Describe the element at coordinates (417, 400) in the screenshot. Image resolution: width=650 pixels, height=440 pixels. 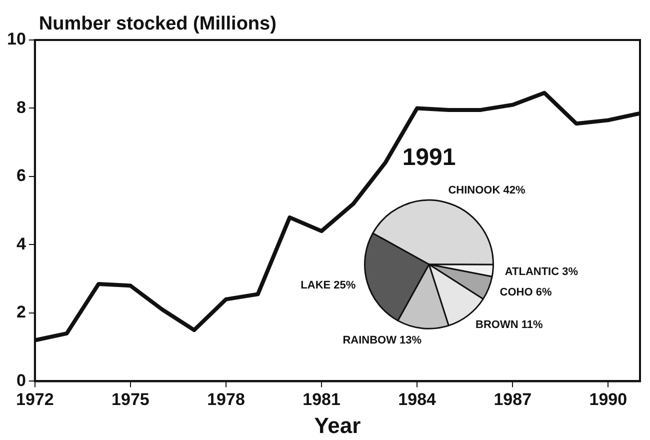
I see `x-tick-label: 1984` at that location.